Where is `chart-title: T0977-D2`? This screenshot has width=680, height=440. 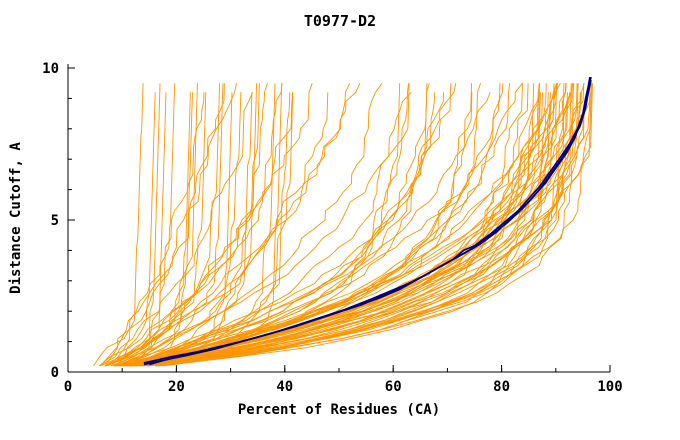 chart-title: T0977-D2 is located at coordinates (340, 21).